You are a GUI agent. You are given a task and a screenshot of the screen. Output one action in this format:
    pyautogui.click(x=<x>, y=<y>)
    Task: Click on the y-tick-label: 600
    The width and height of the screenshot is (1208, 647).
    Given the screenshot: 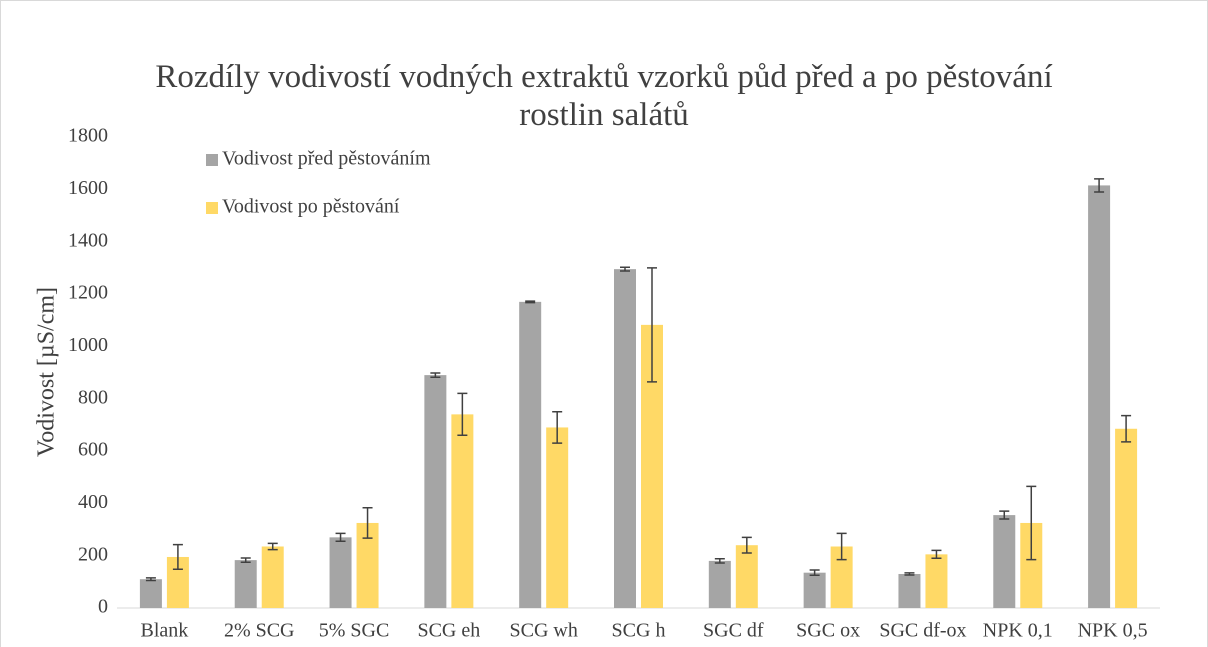 What is the action you would take?
    pyautogui.click(x=93, y=450)
    